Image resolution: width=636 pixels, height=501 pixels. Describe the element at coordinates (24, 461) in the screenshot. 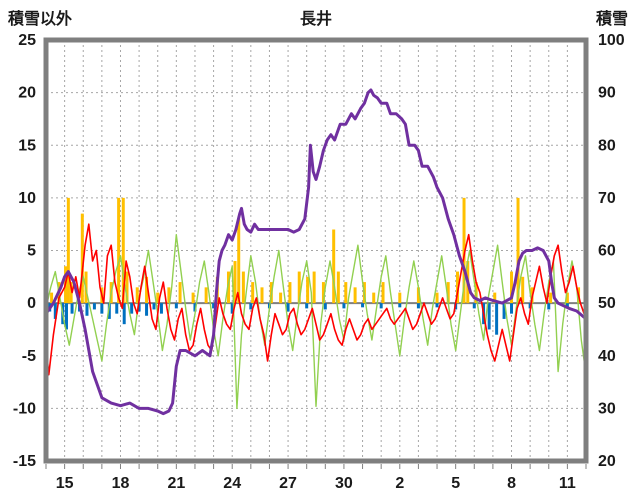

I see `left-axis-tick-label: -15` at that location.